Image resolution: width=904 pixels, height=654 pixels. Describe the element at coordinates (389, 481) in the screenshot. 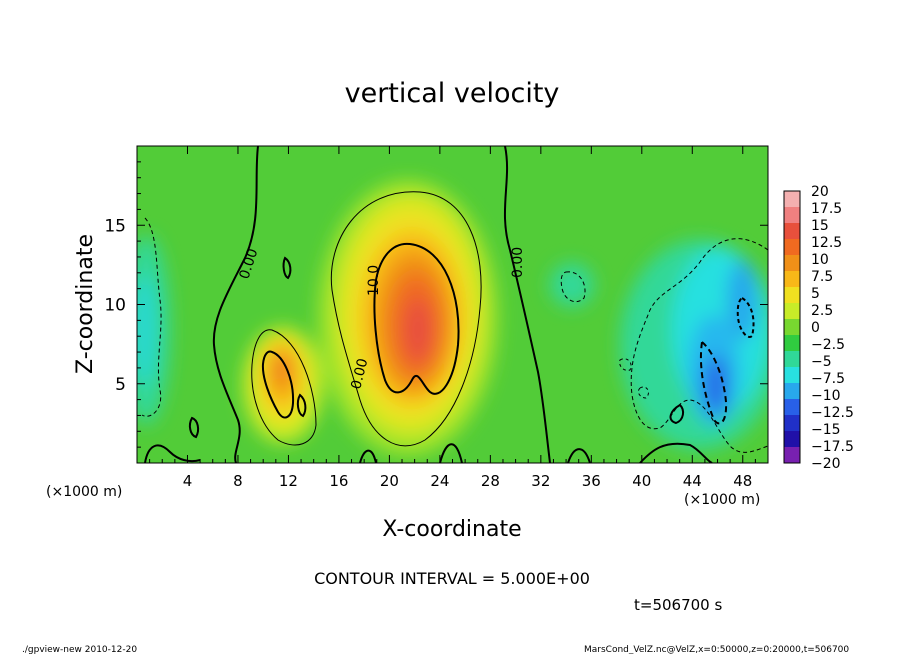

I see `x-tick-label-4: 20` at that location.